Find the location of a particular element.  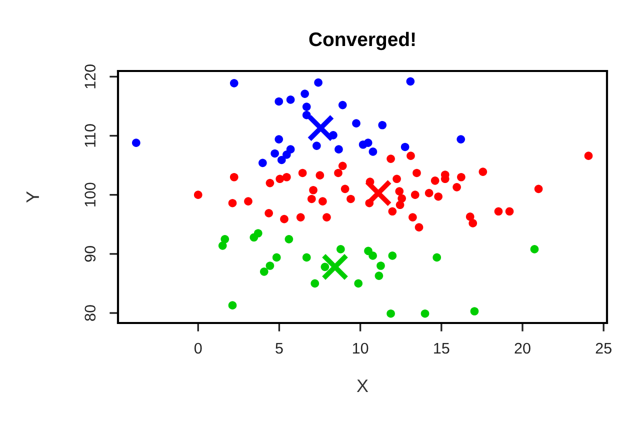

x-tick-label: 15 is located at coordinates (442, 348).